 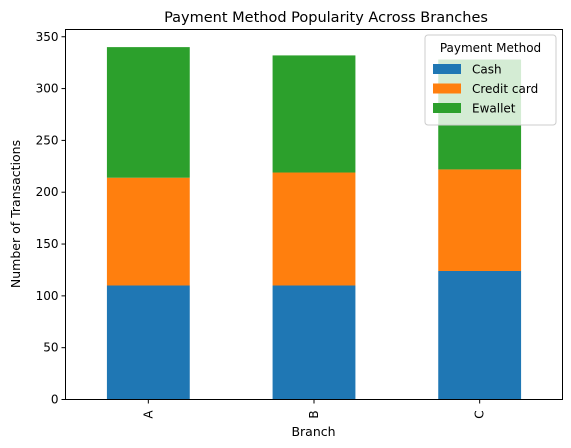 I want to click on bar-C-credit-card, so click(x=480, y=220).